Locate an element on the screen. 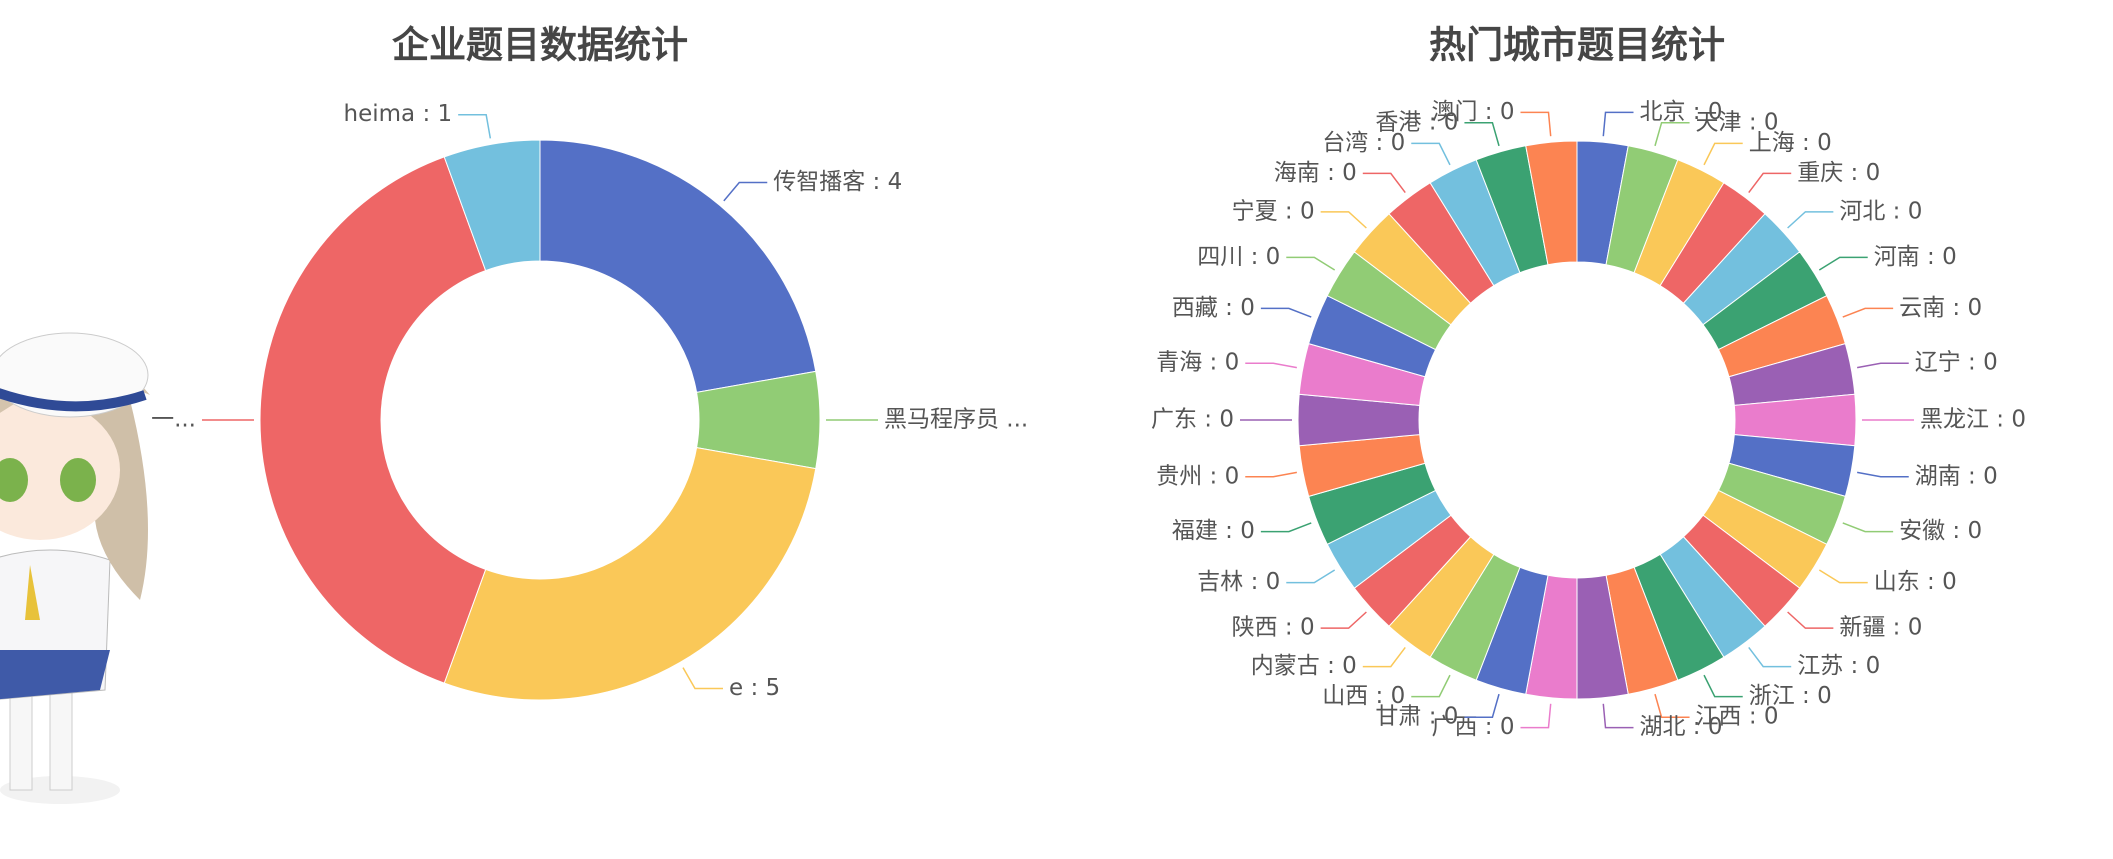 This screenshot has width=2113, height=859. slice-label: 吉林 : 0 is located at coordinates (1238, 582).